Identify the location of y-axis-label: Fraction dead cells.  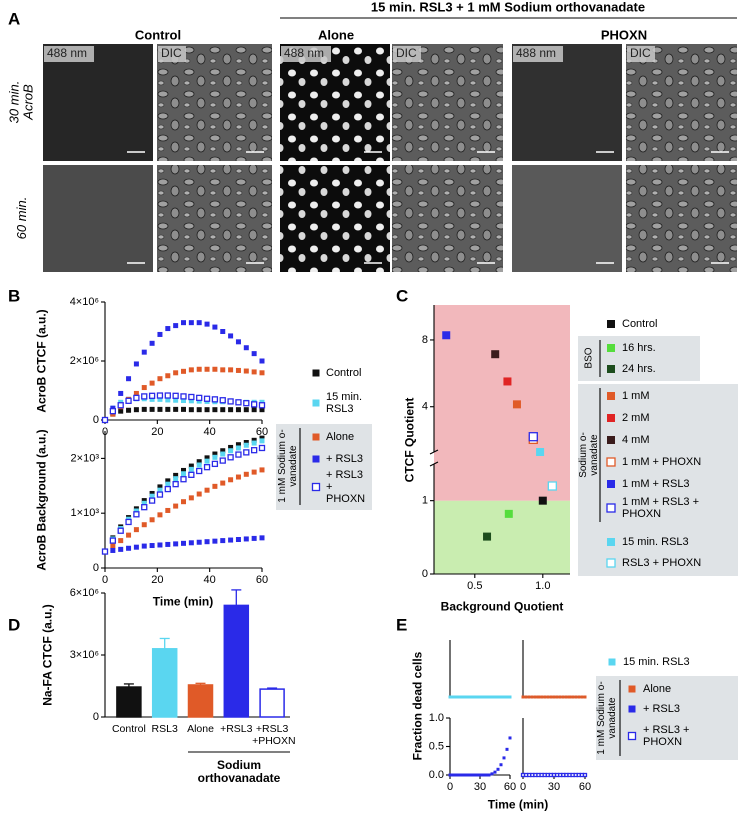
(417, 706).